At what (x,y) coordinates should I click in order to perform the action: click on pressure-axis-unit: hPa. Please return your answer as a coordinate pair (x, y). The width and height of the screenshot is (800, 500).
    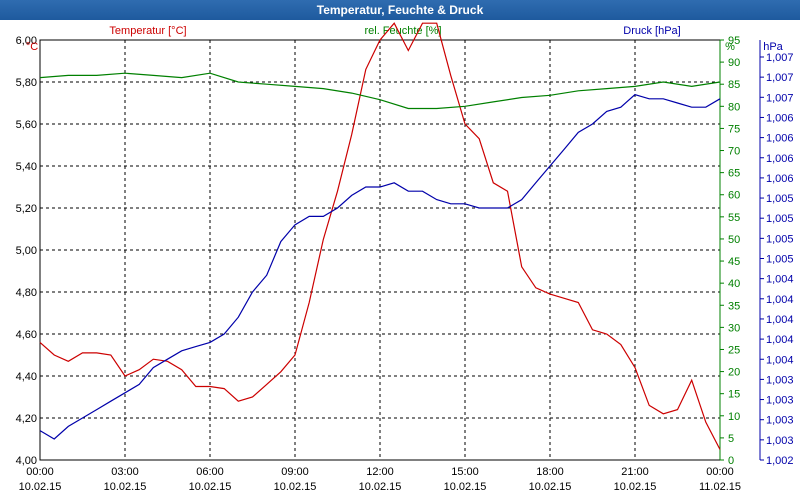
    Looking at the image, I should click on (773, 47).